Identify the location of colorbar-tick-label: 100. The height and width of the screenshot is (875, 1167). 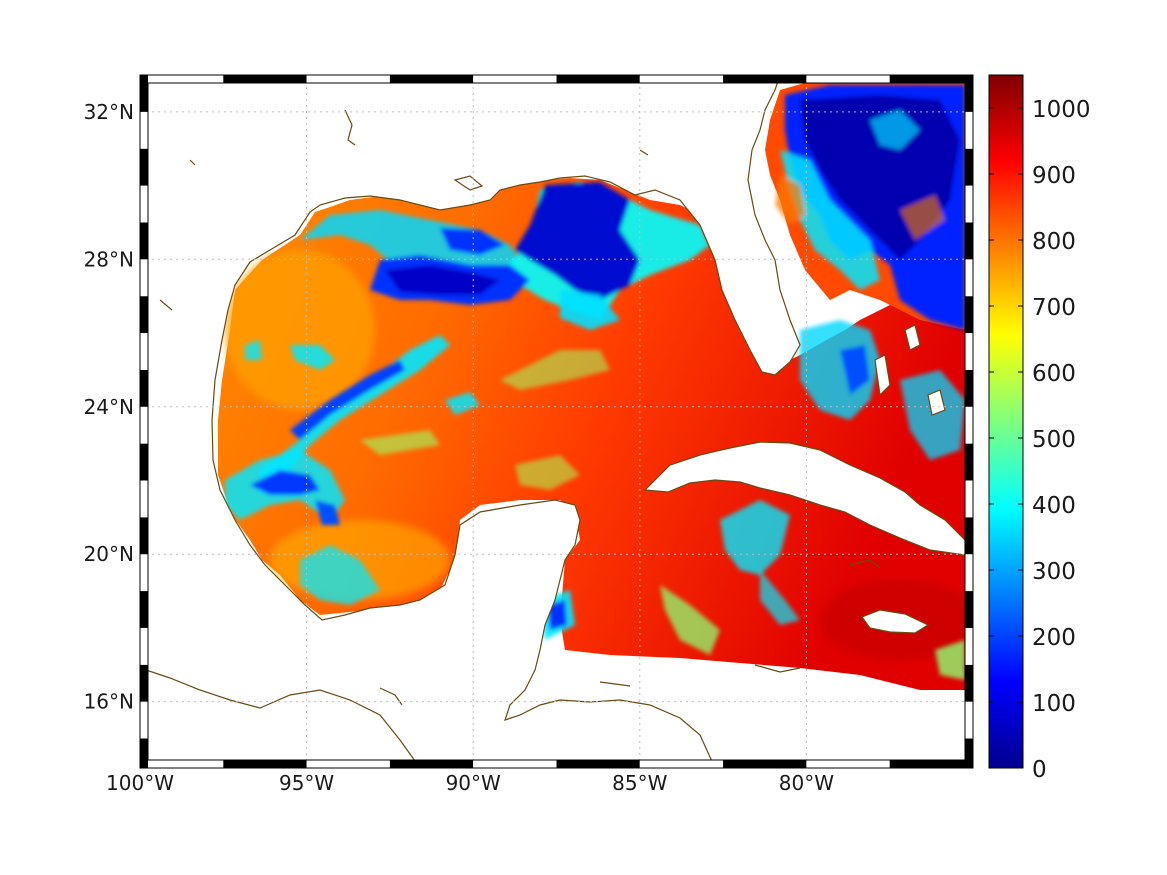
(1054, 704).